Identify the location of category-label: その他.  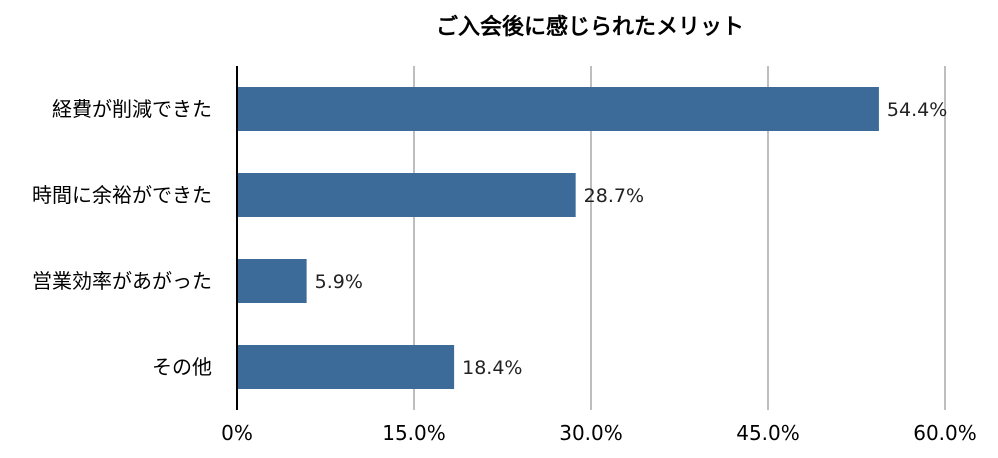
(182, 367).